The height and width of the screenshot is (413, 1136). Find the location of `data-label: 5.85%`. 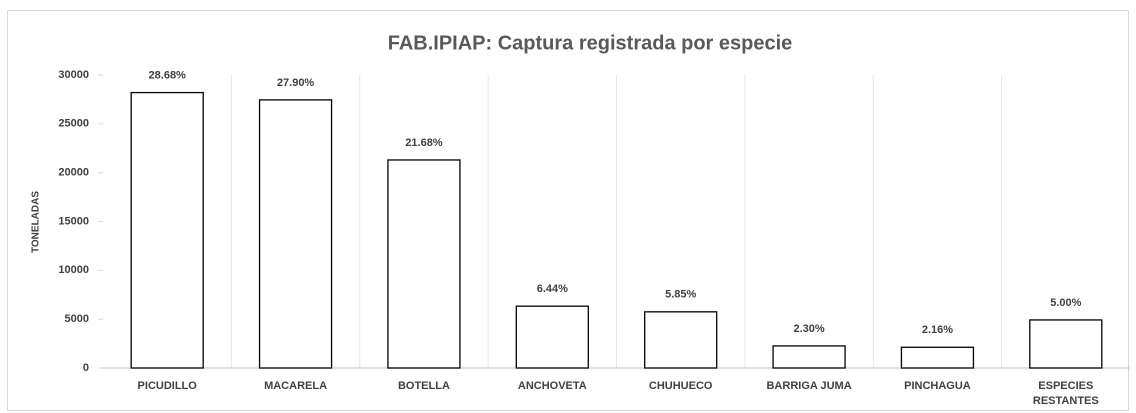

data-label: 5.85% is located at coordinates (680, 295).